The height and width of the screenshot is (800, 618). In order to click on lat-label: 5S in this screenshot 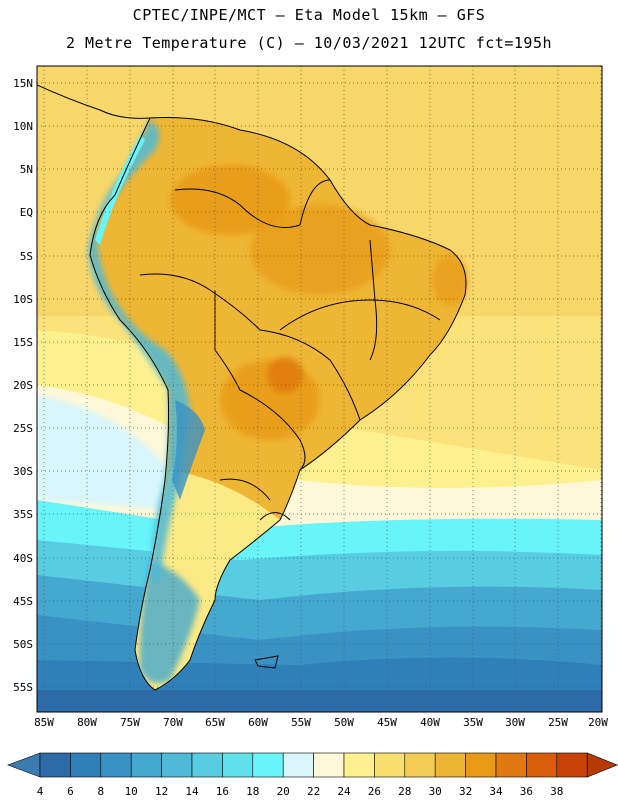, I will do `click(26, 256)`.